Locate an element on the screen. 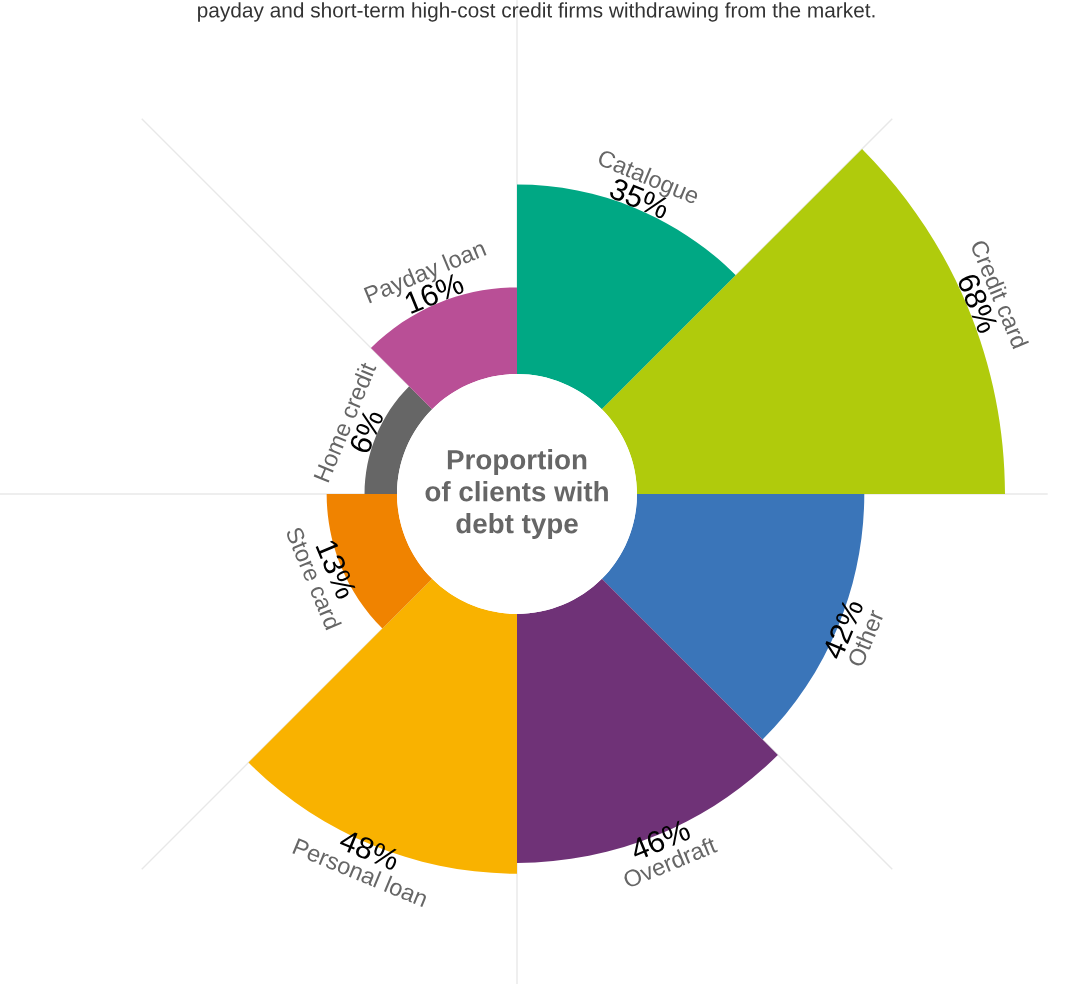 This screenshot has height=984, width=1073. text: Proportion of clients with debt type is located at coordinates (516, 494).